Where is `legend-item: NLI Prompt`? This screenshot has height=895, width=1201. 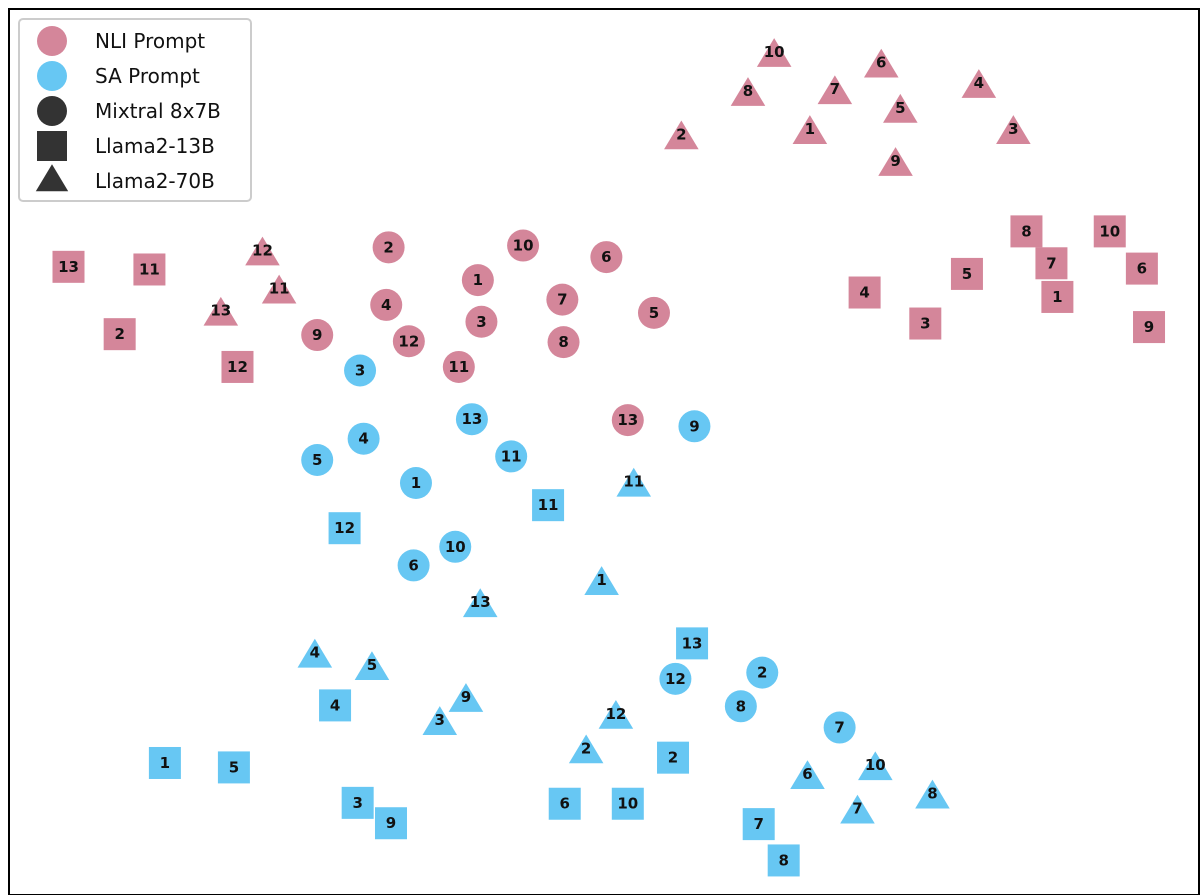 legend-item: NLI Prompt is located at coordinates (121, 41).